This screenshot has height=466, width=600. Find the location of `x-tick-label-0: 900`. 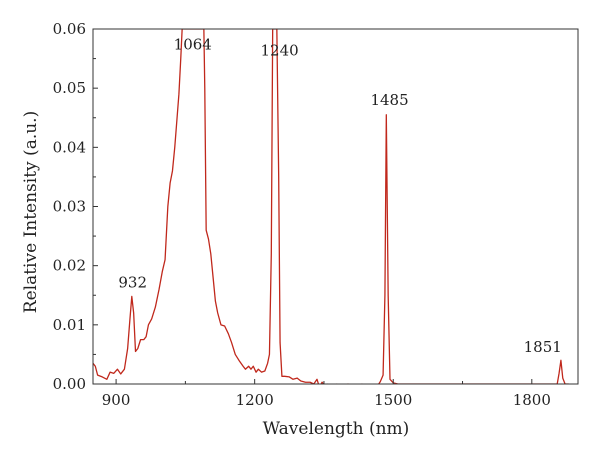

x-tick-label-0: 900 is located at coordinates (116, 400).